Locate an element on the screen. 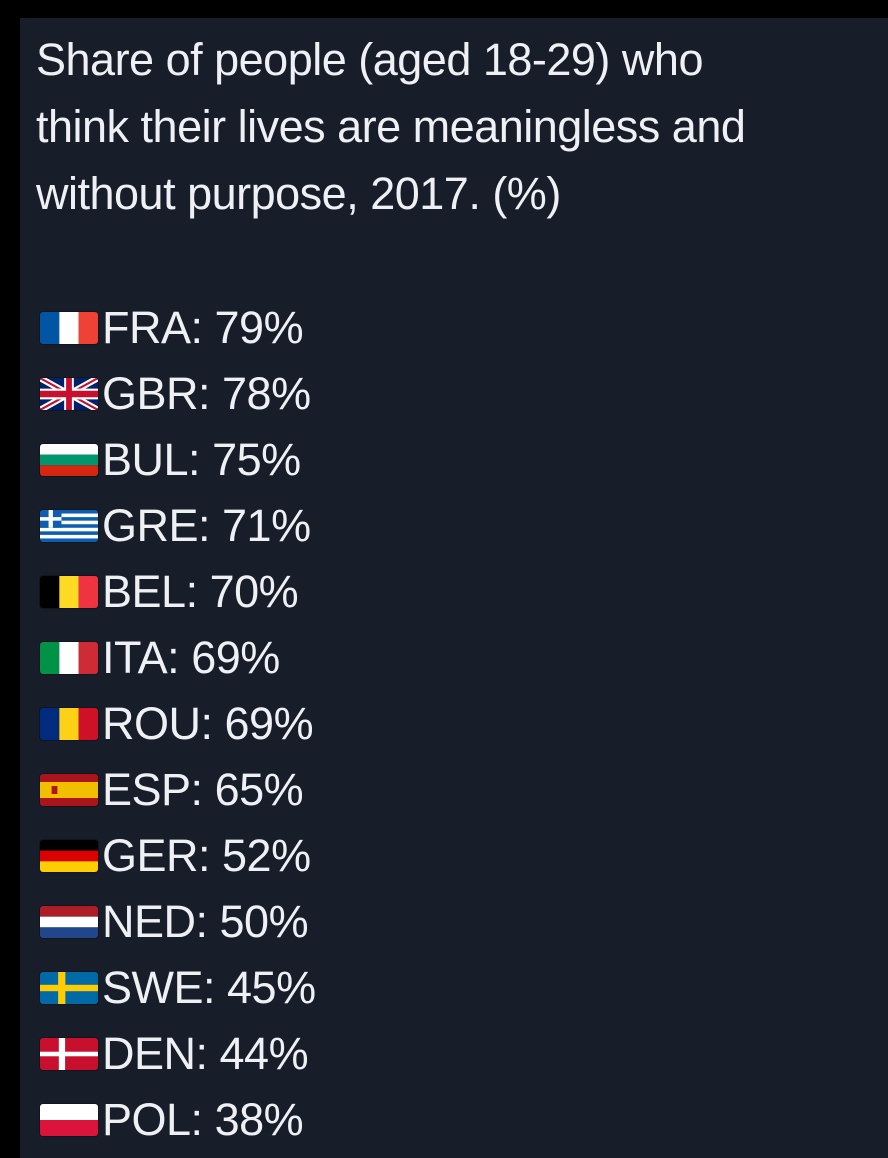  germany-flag-icon is located at coordinates (69, 856).